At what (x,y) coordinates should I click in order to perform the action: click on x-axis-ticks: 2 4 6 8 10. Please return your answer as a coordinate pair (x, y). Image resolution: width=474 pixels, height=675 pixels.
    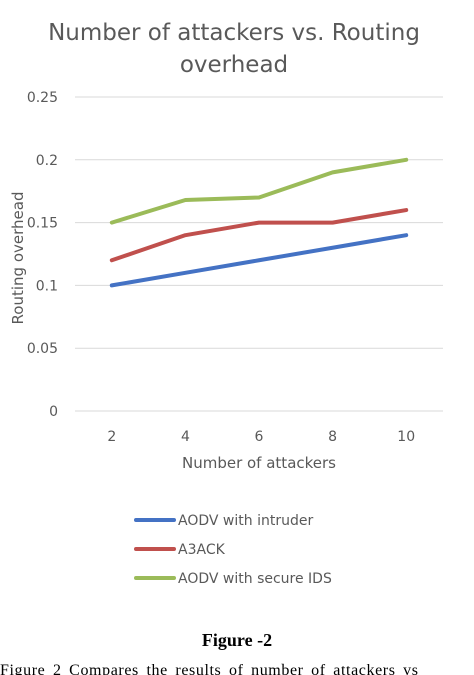
    Looking at the image, I should click on (261, 437).